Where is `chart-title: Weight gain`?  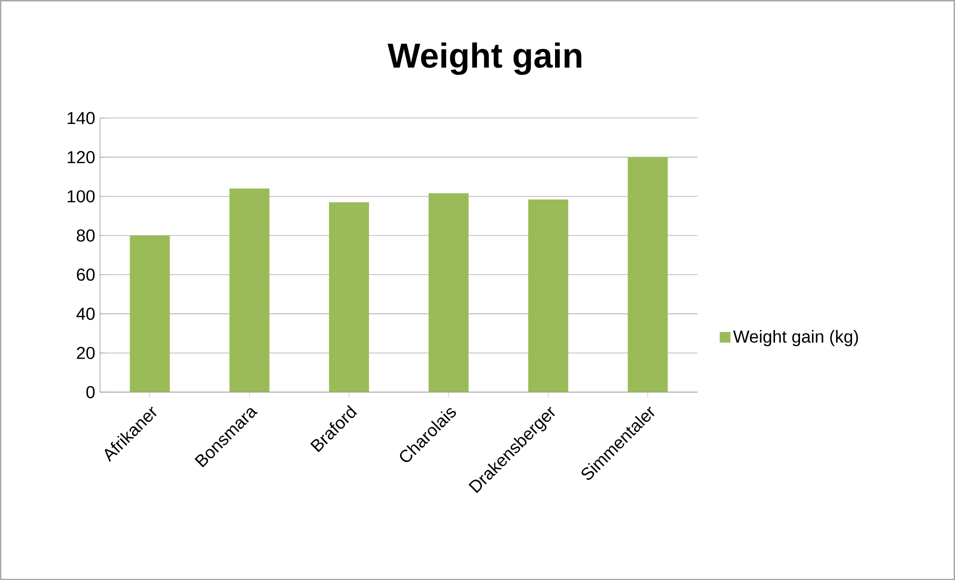 chart-title: Weight gain is located at coordinates (485, 58).